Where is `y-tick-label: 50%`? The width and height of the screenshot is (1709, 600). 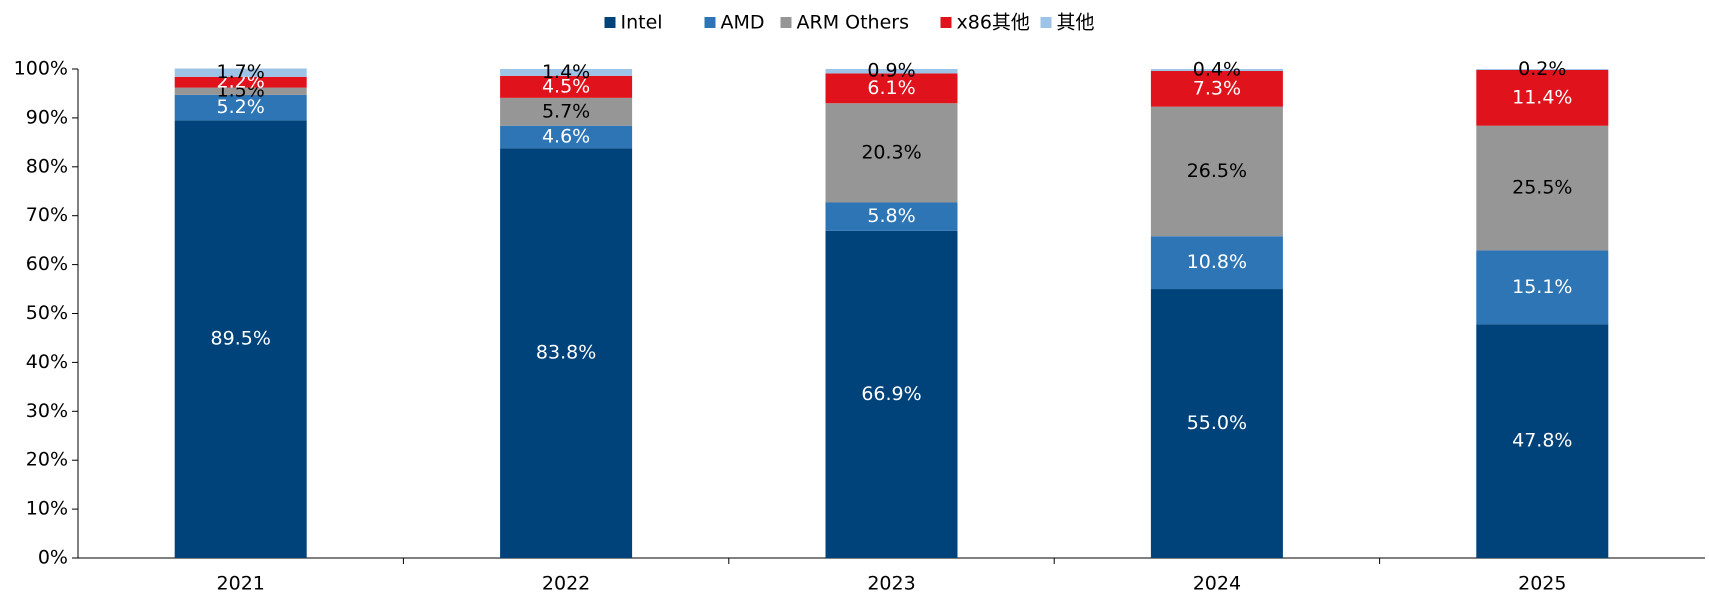 y-tick-label: 50% is located at coordinates (47, 313).